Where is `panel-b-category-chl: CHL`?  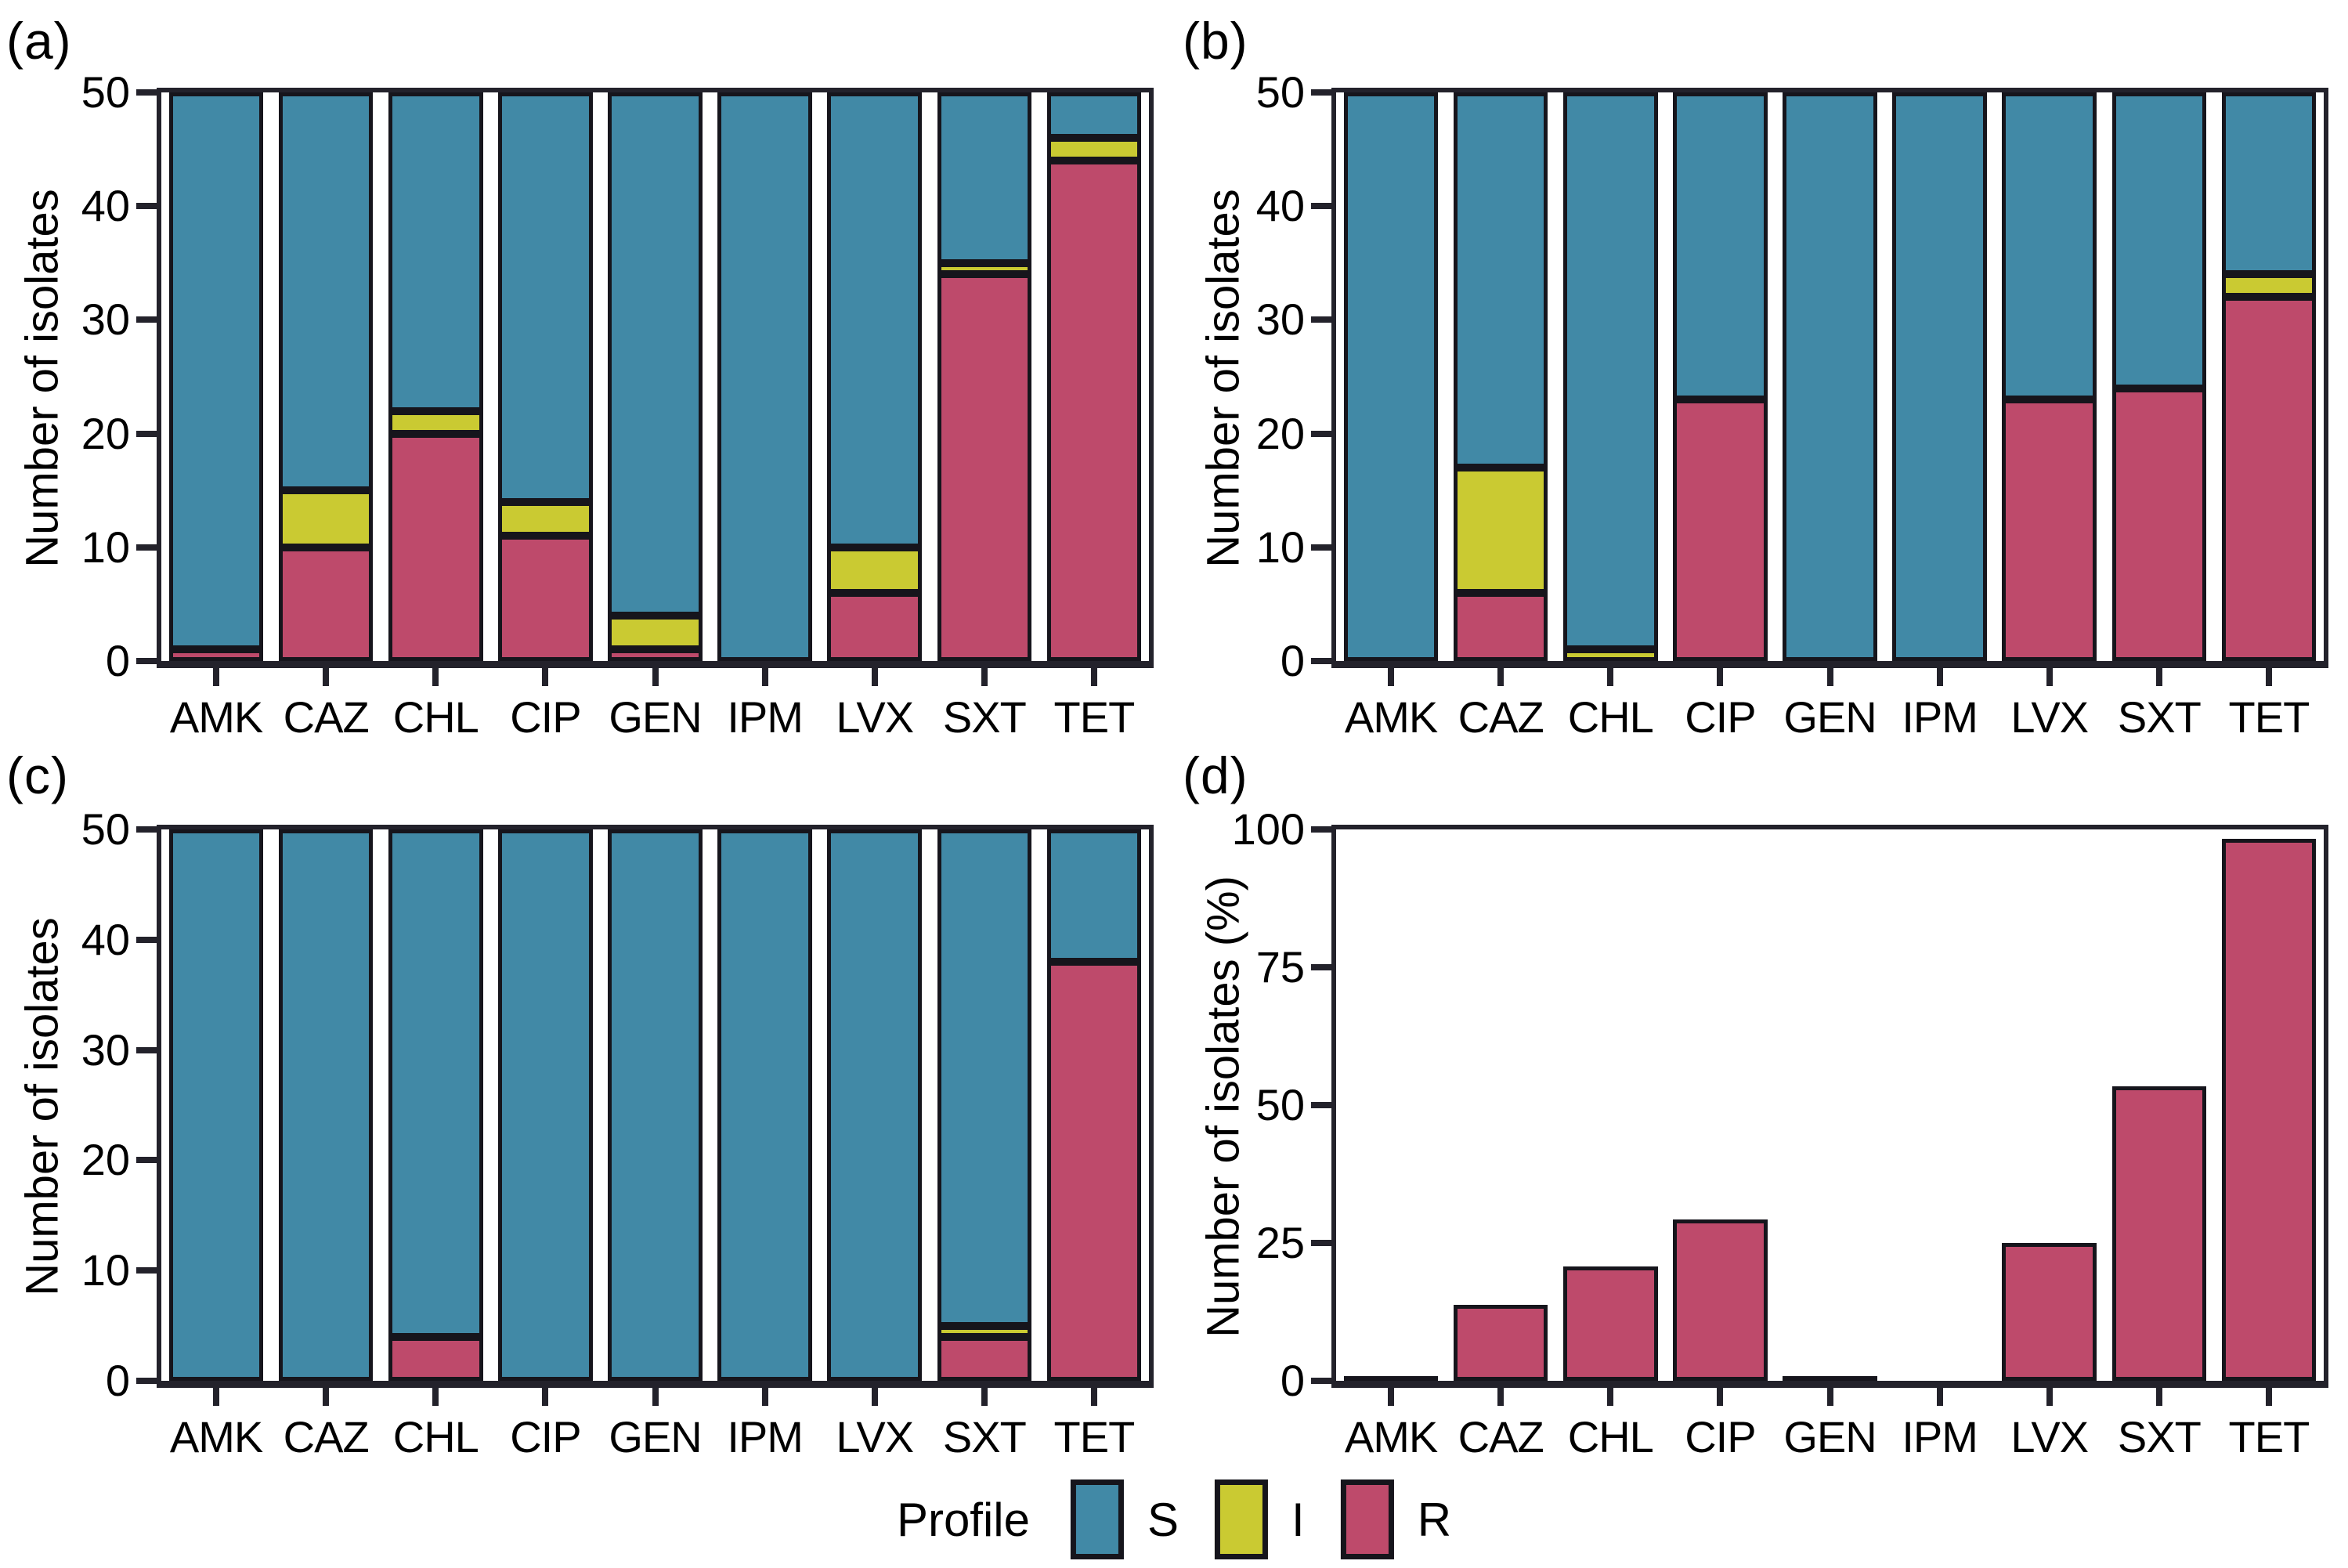
panel-b-category-chl: CHL is located at coordinates (1611, 717).